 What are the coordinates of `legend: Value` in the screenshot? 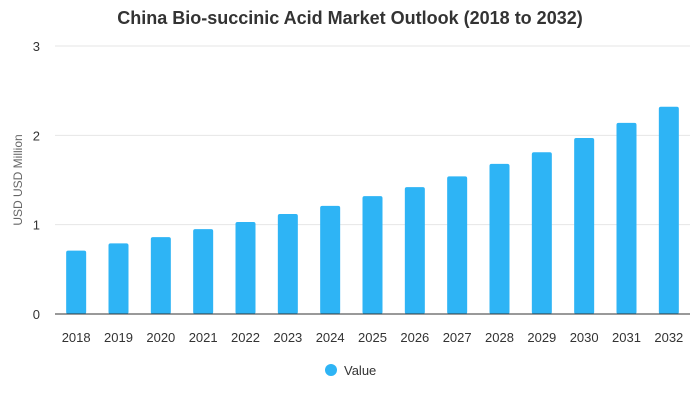 It's located at (350, 370).